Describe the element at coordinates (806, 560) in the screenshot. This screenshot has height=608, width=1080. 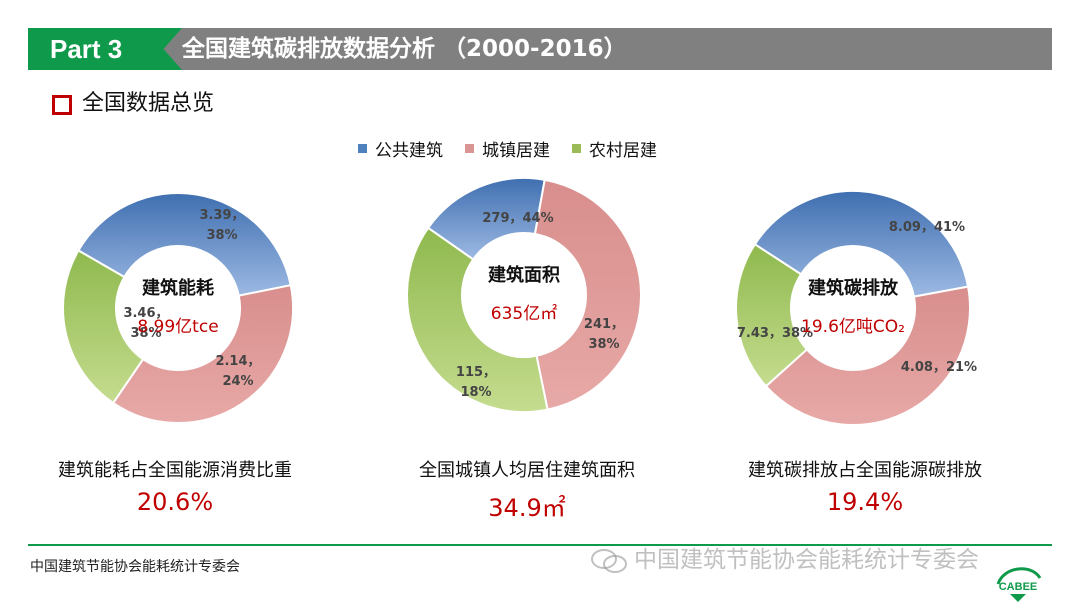
I see `watermark-text: 中国建筑节能协会能耗统计专委会` at that location.